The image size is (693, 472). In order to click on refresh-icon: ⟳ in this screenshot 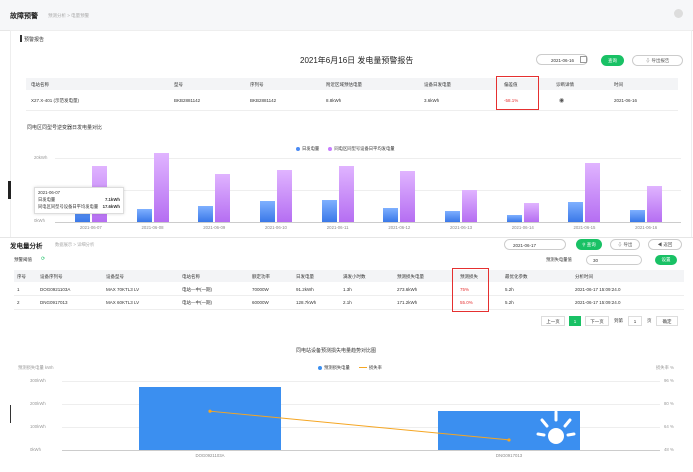, I will do `click(43, 259)`.